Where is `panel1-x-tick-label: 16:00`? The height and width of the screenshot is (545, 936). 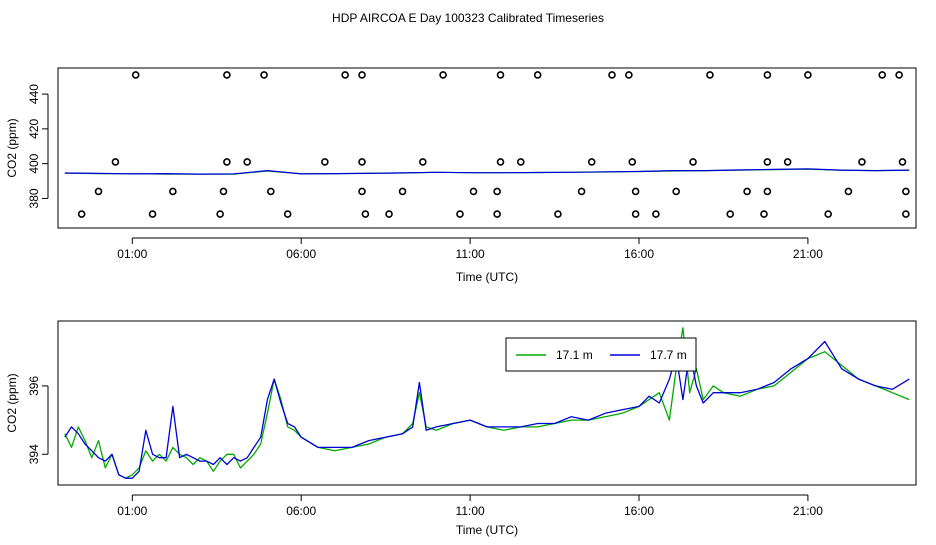 panel1-x-tick-label: 16:00 is located at coordinates (639, 254).